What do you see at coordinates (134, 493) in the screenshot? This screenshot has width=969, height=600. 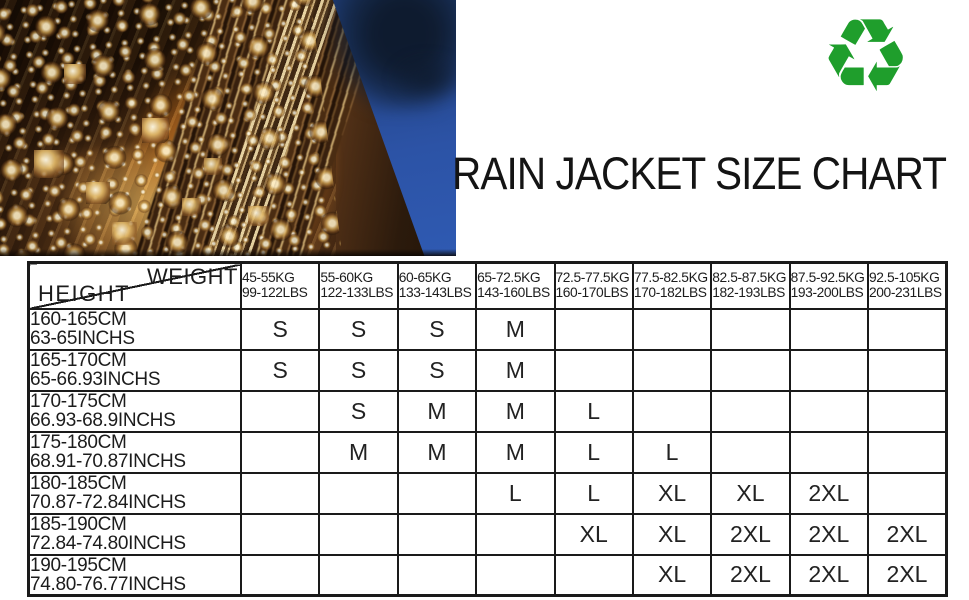 I see `height-row-header: 180-185CM 70.87-72.84INCHS` at bounding box center [134, 493].